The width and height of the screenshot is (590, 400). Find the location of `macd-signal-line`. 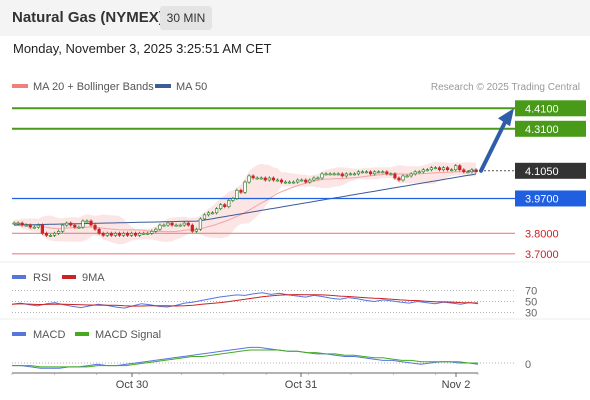

macd-signal-line is located at coordinates (245, 358).